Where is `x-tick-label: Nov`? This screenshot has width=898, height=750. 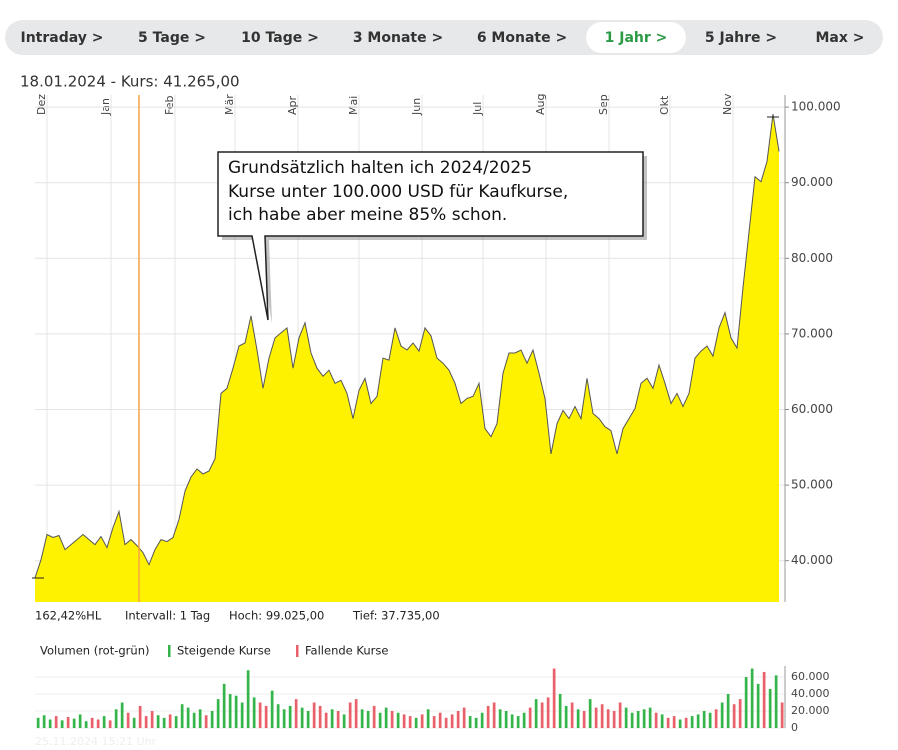
x-tick-label: Nov is located at coordinates (727, 104).